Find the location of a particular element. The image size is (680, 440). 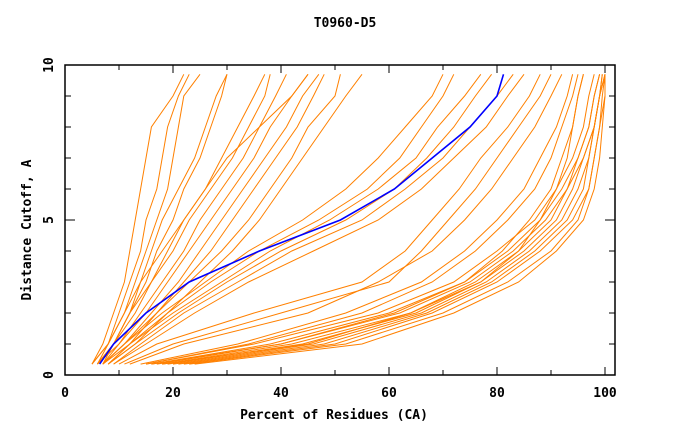

y-tick-label: 10 is located at coordinates (49, 65).